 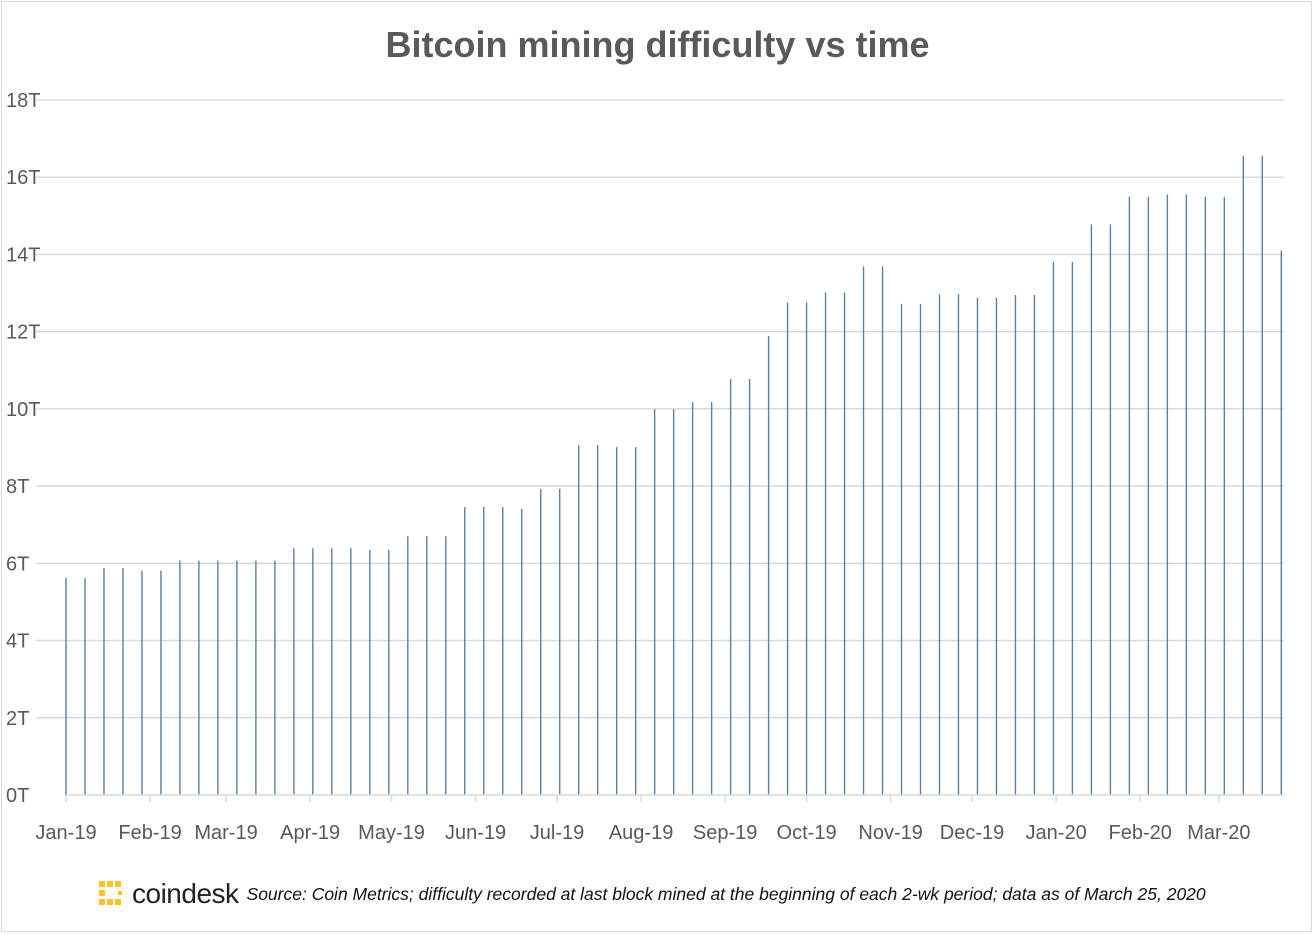 I want to click on x-tick-label: Jun-19, so click(x=475, y=833).